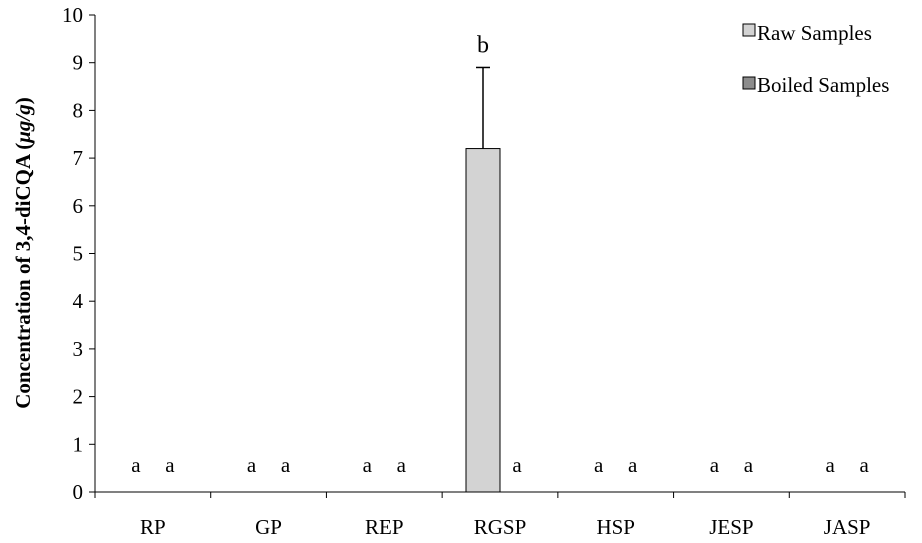 Image resolution: width=922 pixels, height=543 pixels. I want to click on y-tick-label: 7, so click(78, 158).